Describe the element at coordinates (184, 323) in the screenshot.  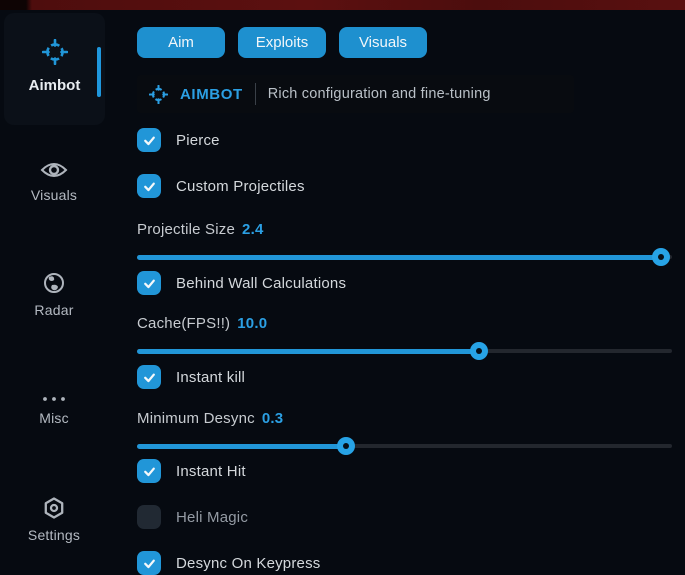
I see `slider-label: Cache(FPS!!)` at that location.